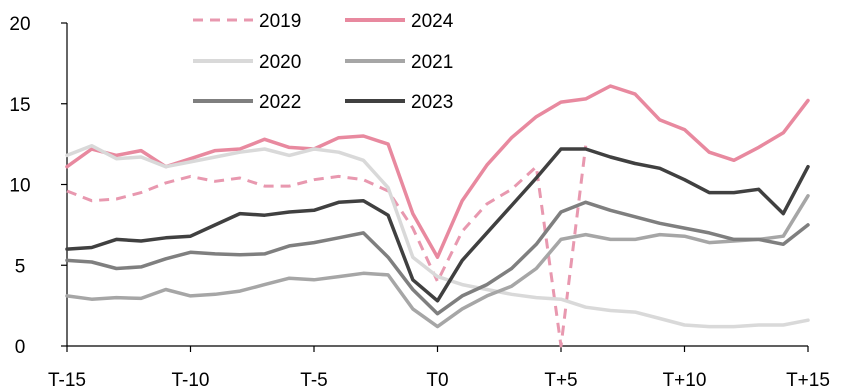  What do you see at coordinates (20, 266) in the screenshot?
I see `y-tick-label: 5` at bounding box center [20, 266].